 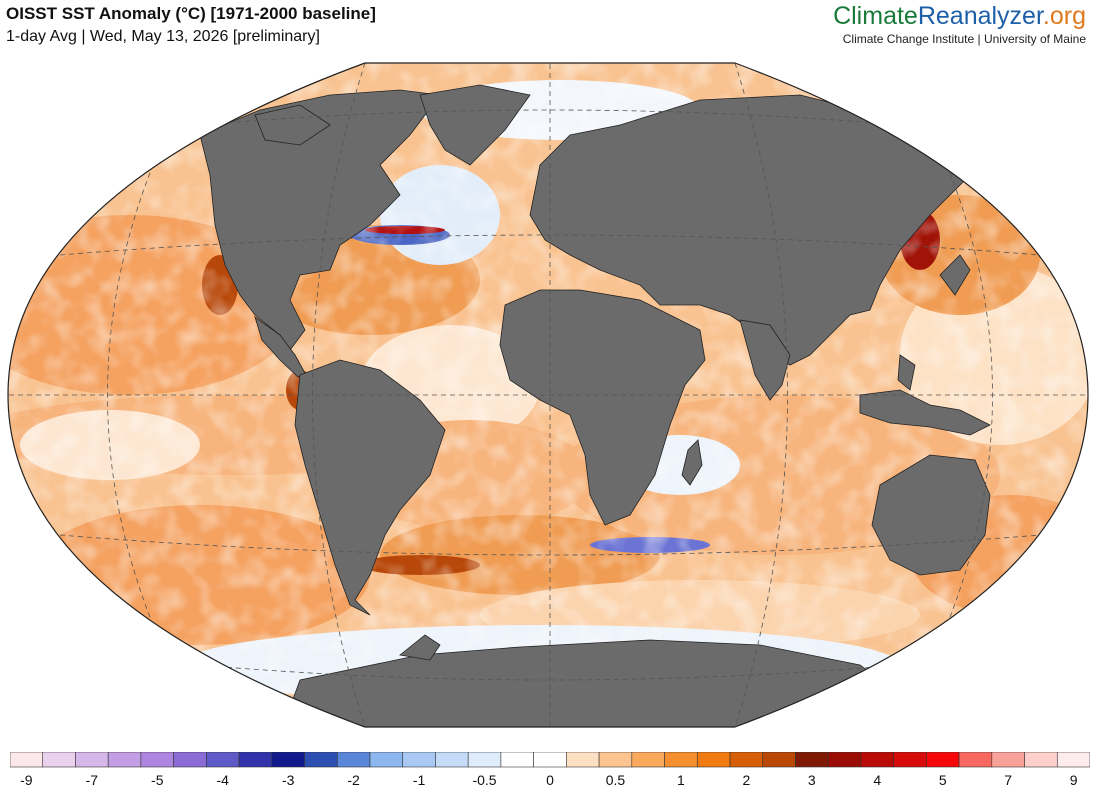 I want to click on legend-tick-label: -7, so click(x=92, y=780).